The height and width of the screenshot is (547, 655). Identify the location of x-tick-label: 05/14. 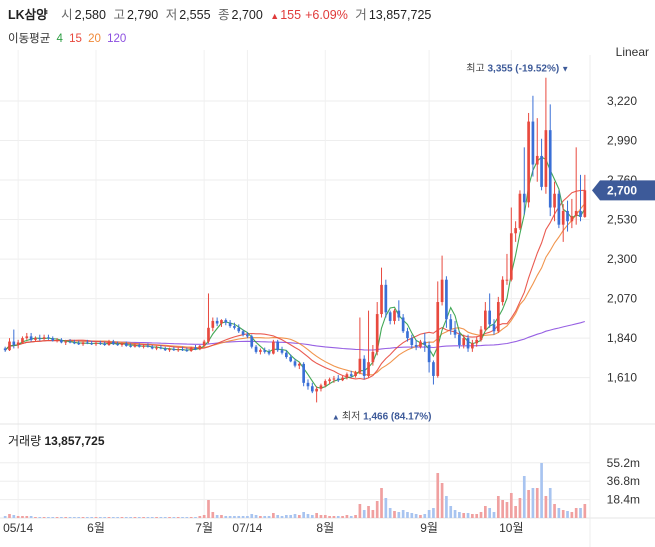
(18, 528).